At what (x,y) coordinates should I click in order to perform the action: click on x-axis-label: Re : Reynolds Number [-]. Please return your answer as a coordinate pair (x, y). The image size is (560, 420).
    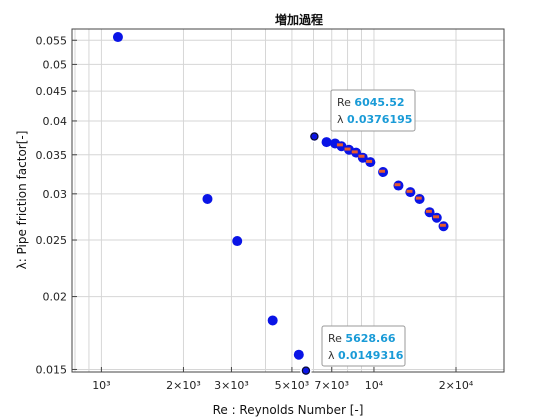
    Looking at the image, I should click on (288, 410).